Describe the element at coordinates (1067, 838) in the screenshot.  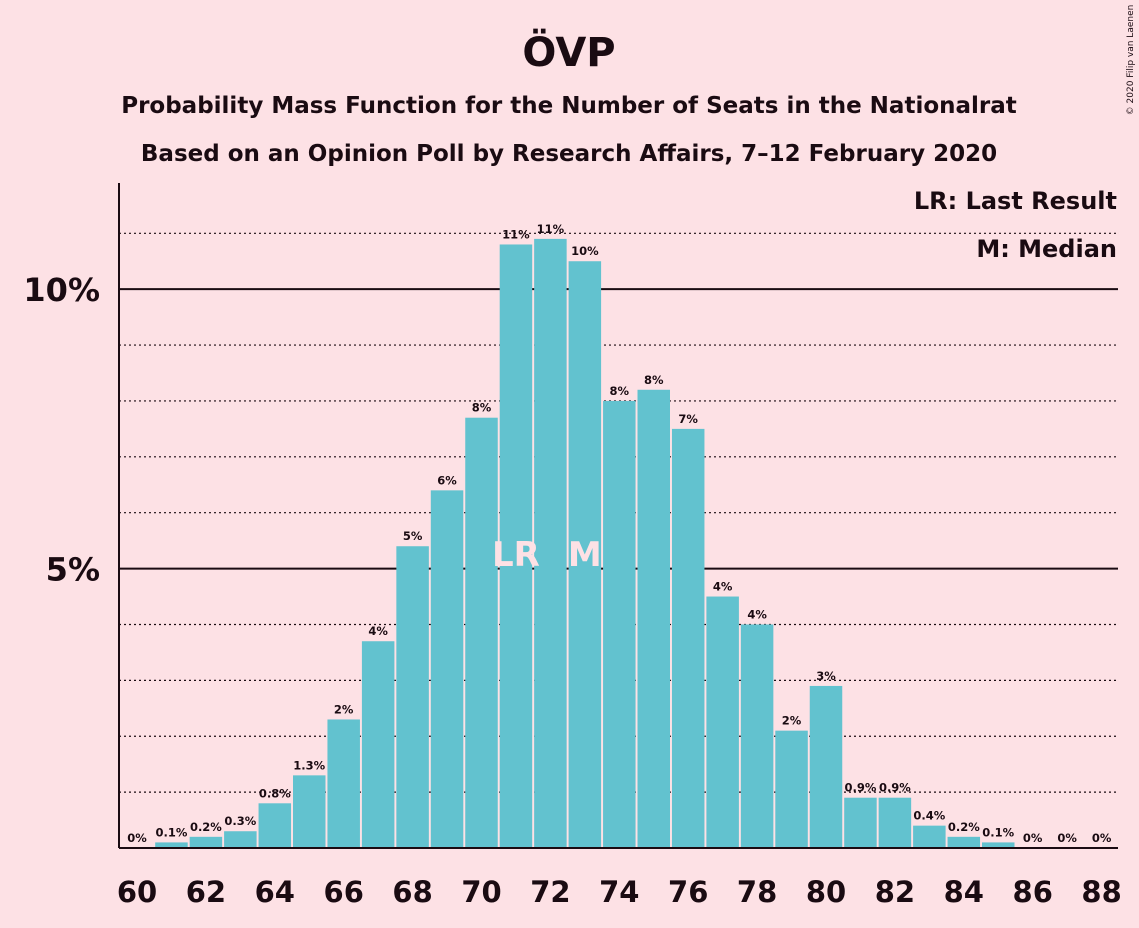
I see `data-label-seat-87: 0%` at that location.